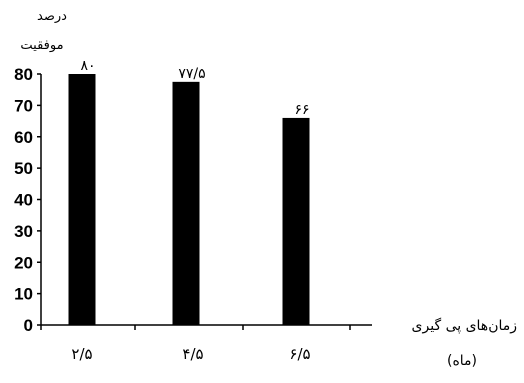 The height and width of the screenshot is (383, 524). What do you see at coordinates (23, 200) in the screenshot?
I see `y-tick-label: 40` at bounding box center [23, 200].